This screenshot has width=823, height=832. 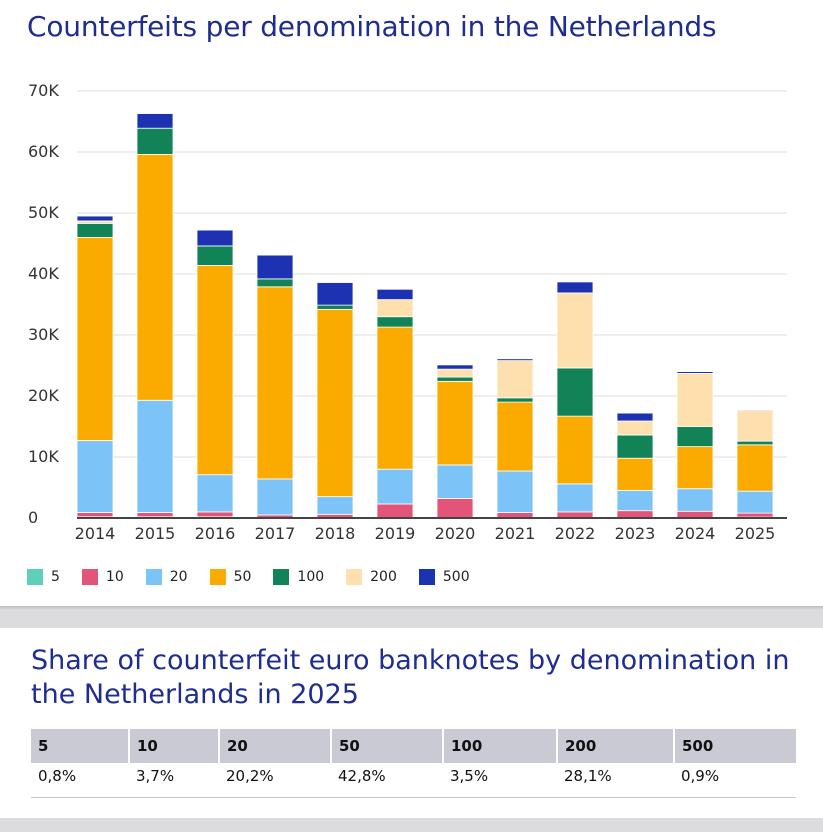 I want to click on share-header-100: 100, so click(x=499, y=746).